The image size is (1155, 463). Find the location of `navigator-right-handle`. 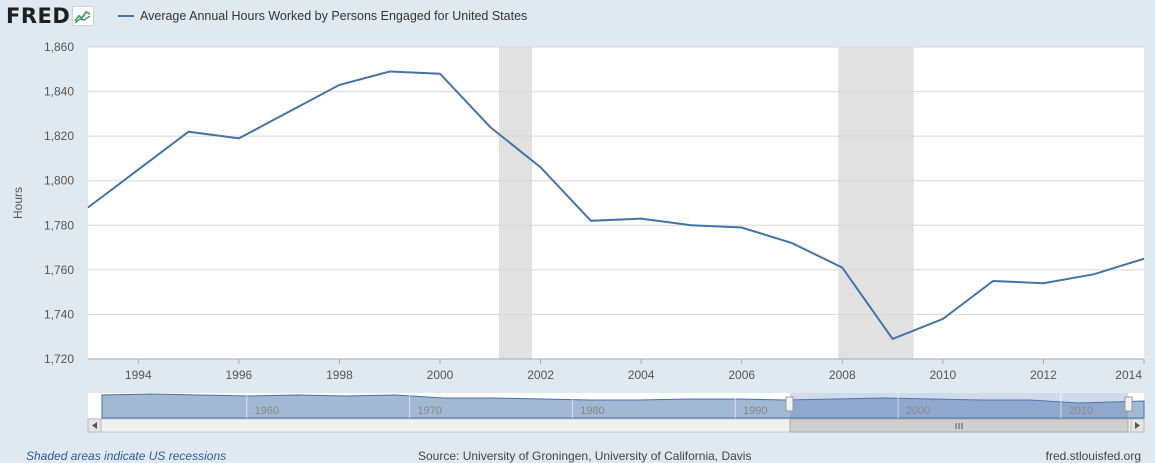

navigator-right-handle is located at coordinates (1128, 404).